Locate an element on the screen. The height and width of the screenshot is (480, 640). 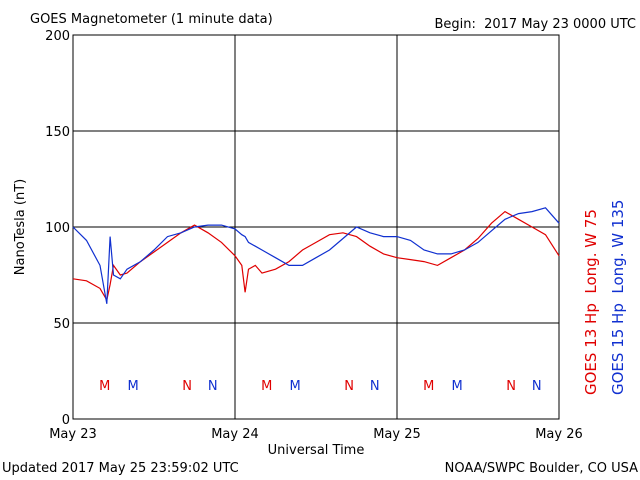
x-tick-label: May 23 is located at coordinates (73, 434).